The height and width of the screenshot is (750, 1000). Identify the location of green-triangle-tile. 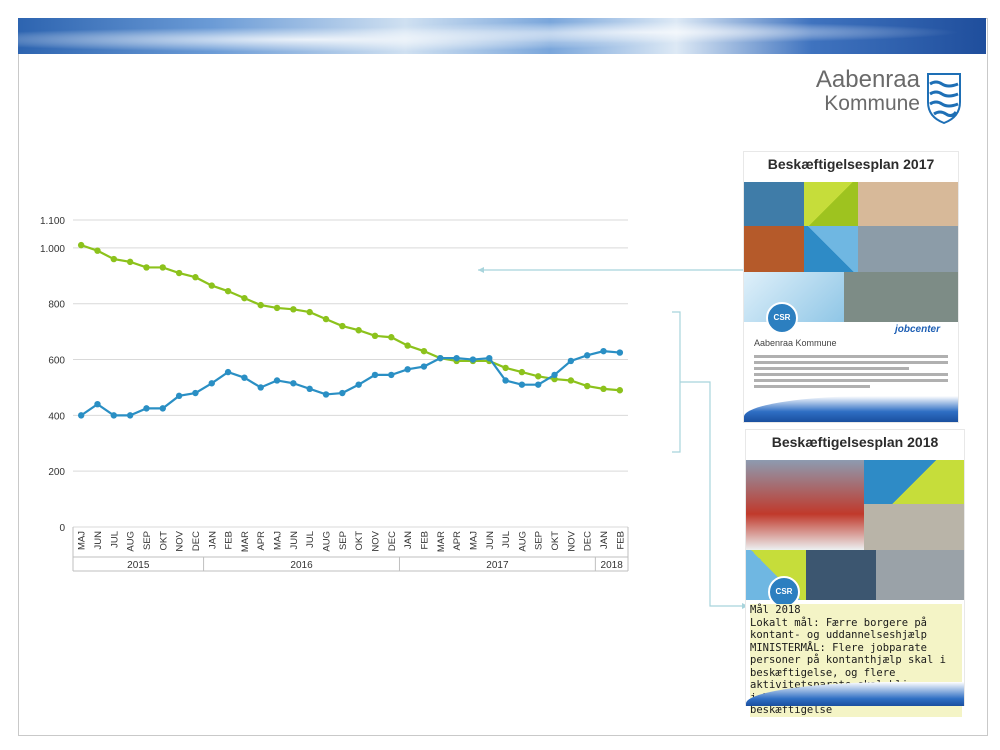
(831, 204).